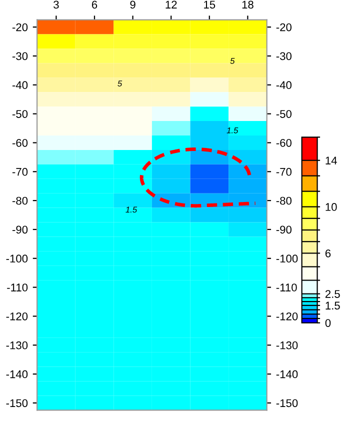 This screenshot has height=422, width=343. I want to click on color-bar-label: 14, so click(331, 160).